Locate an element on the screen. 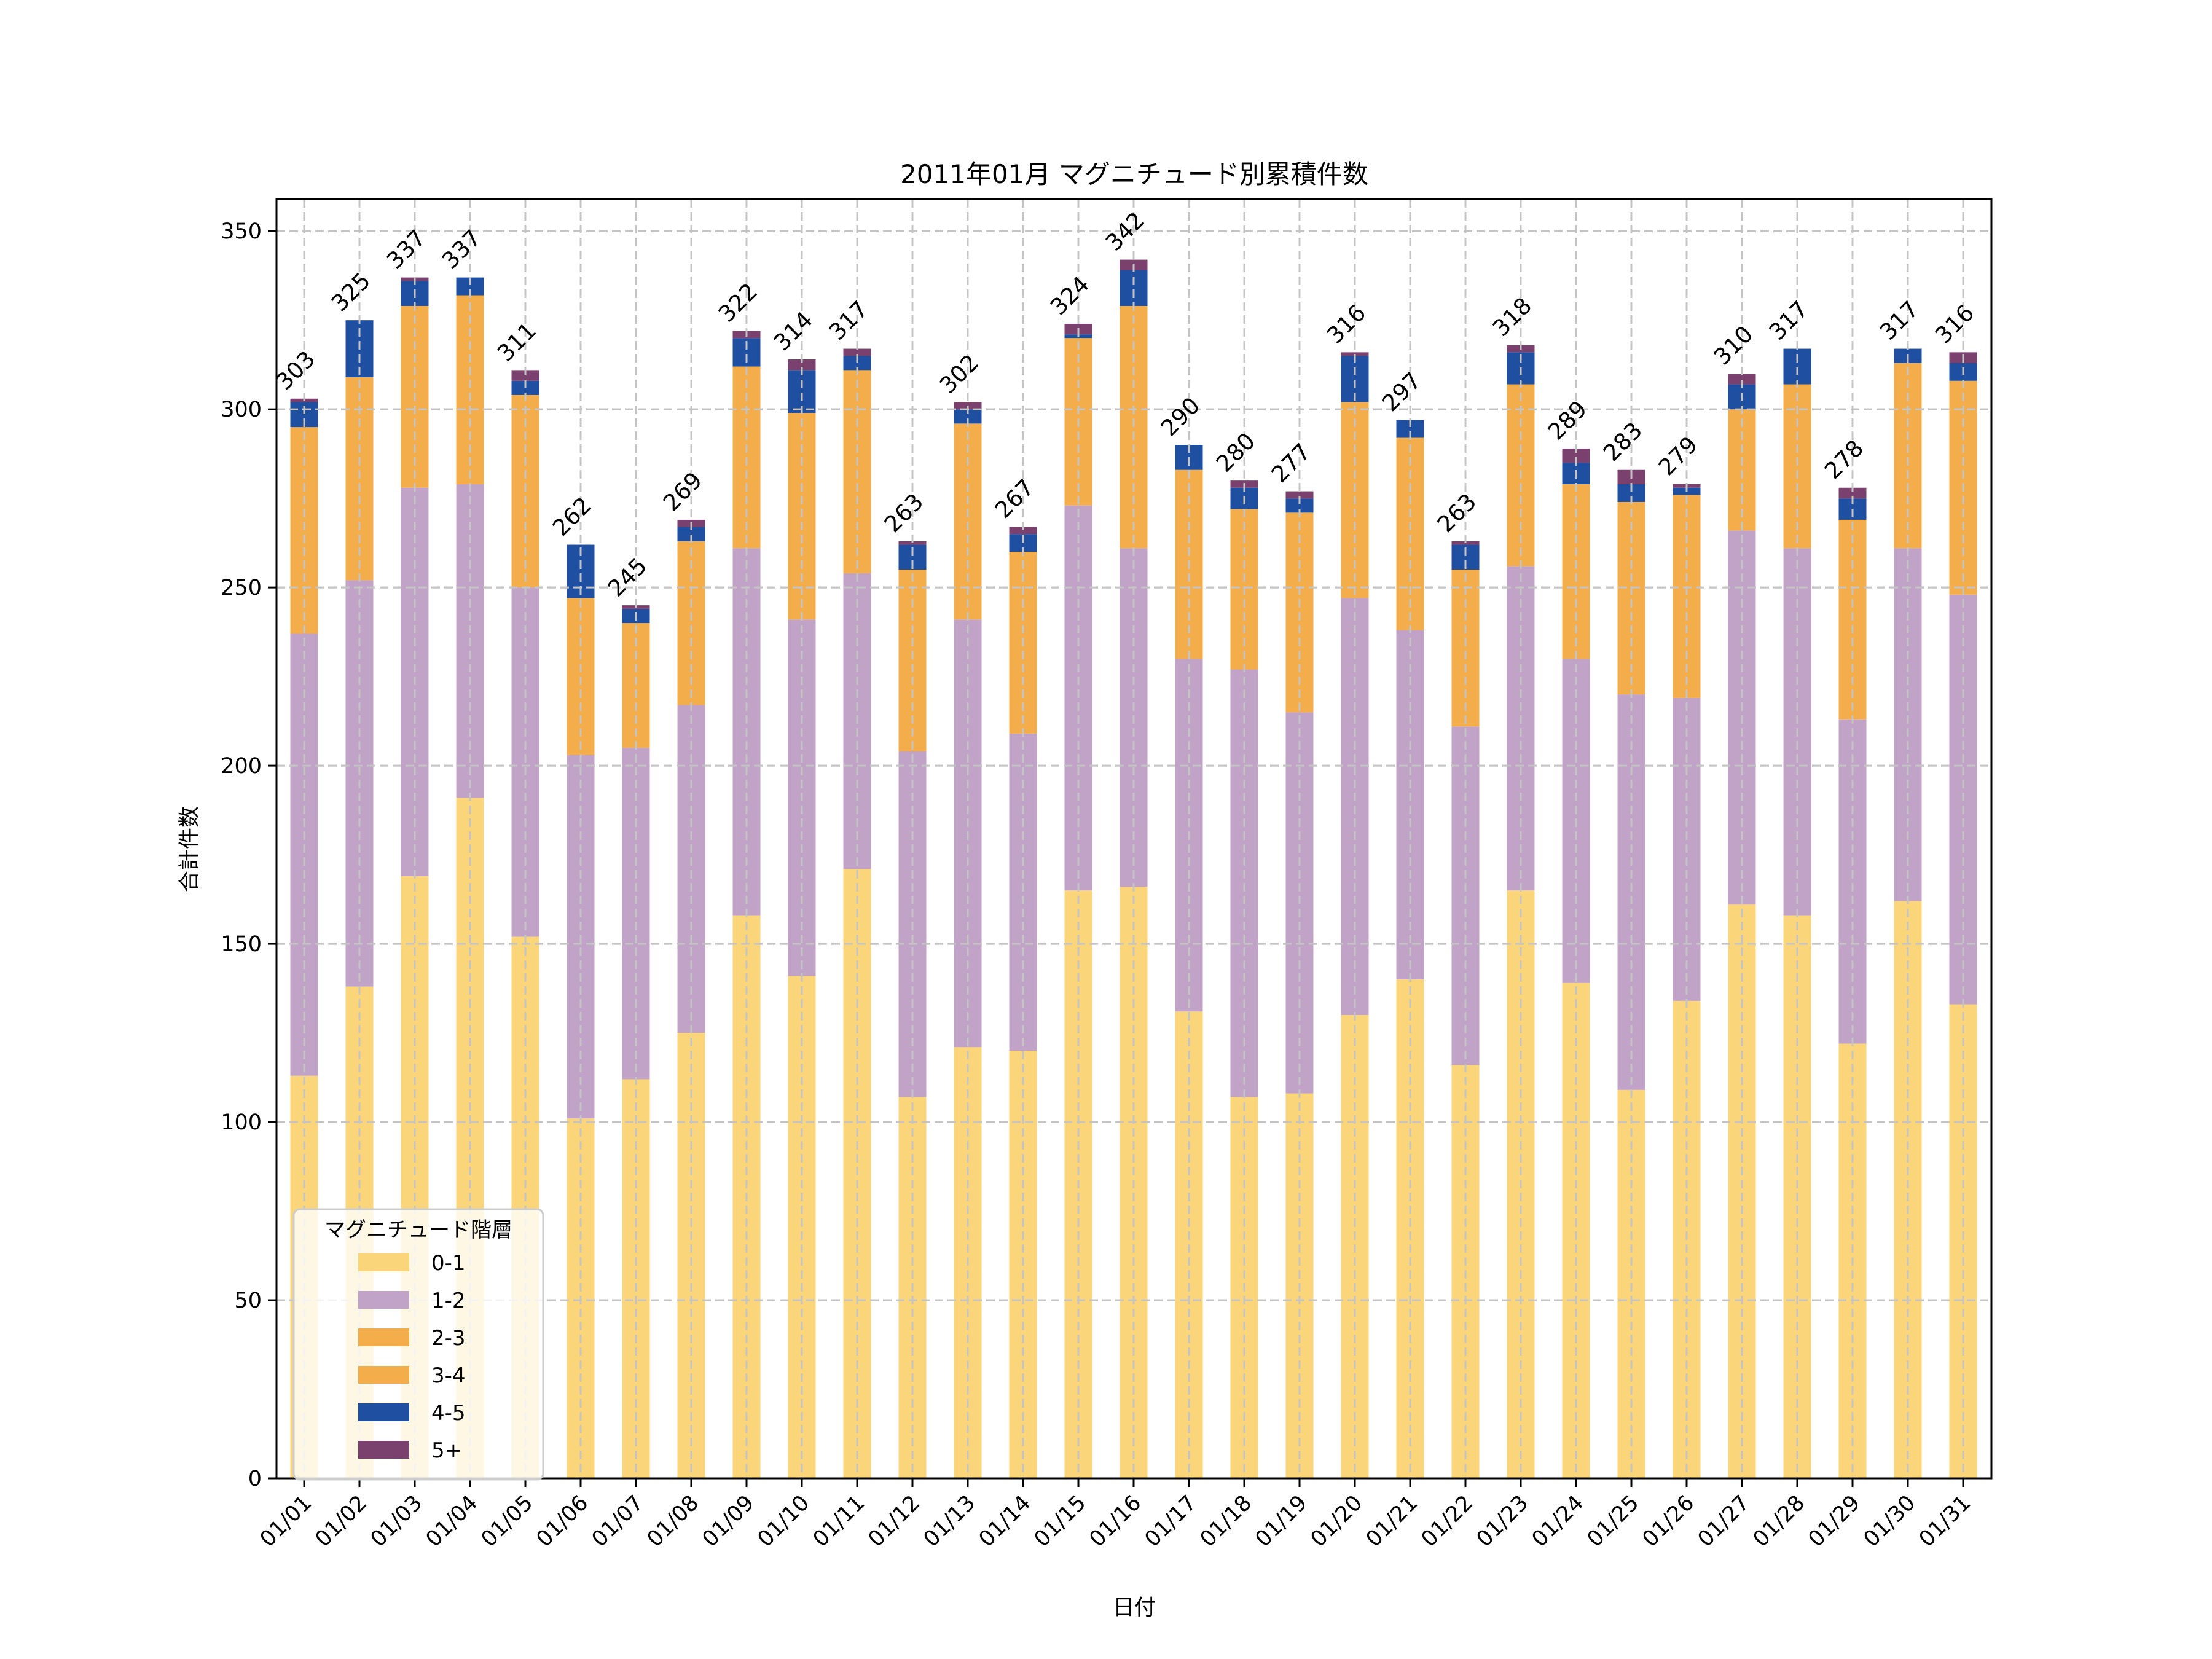 This screenshot has width=2212, height=1659. x-tick-label: 01/27 is located at coordinates (1724, 1521).